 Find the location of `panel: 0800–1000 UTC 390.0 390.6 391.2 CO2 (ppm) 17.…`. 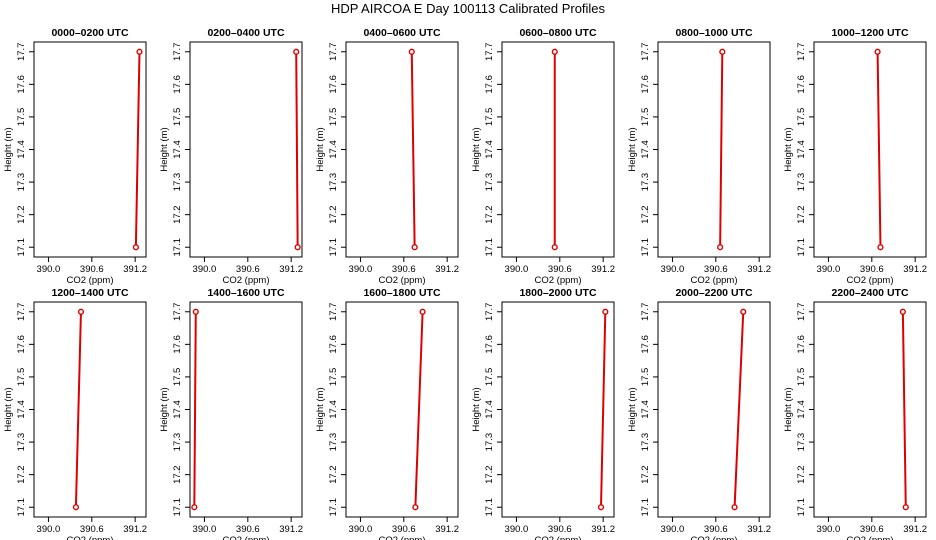

panel: 0800–1000 UTC 390.0 390.6 391.2 CO2 (ppm) 17.… is located at coordinates (699, 156).